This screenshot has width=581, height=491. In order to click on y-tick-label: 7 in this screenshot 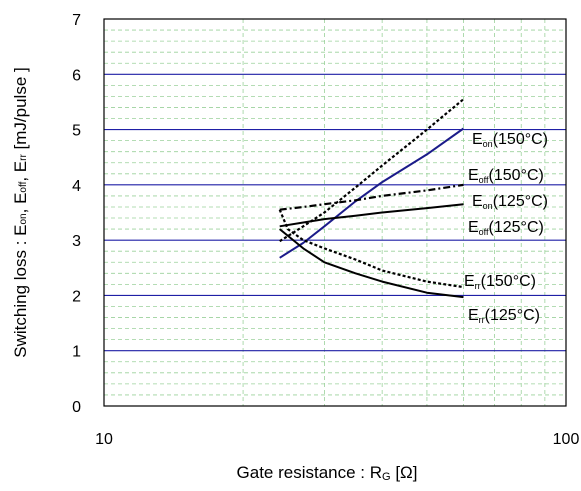, I will do `click(76, 20)`.